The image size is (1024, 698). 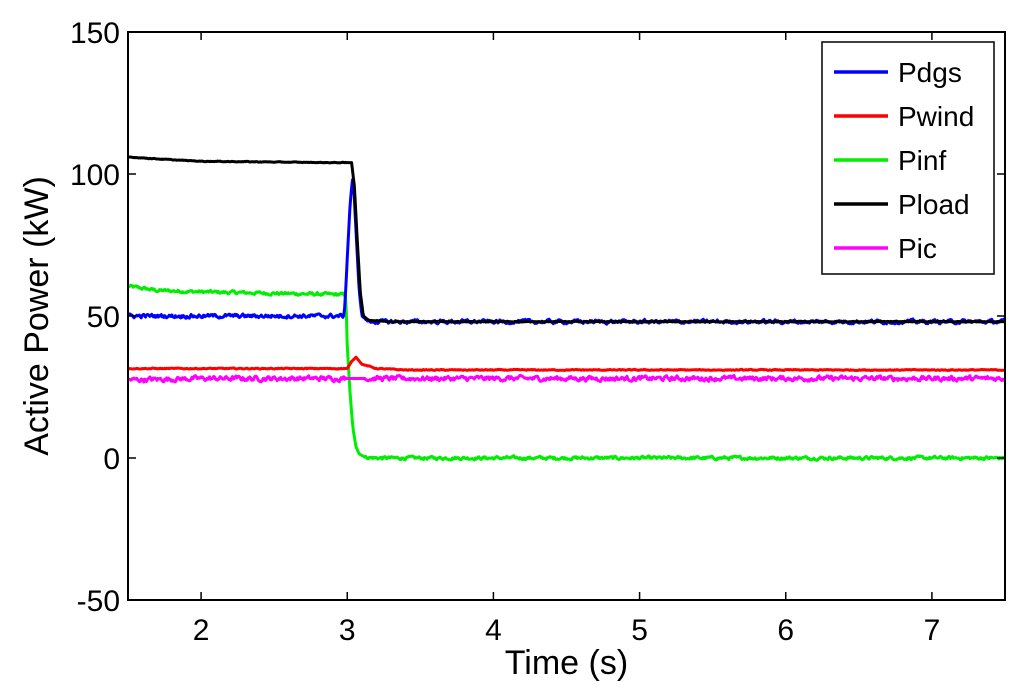 What do you see at coordinates (566, 663) in the screenshot?
I see `x-axis-label: Time (s)` at bounding box center [566, 663].